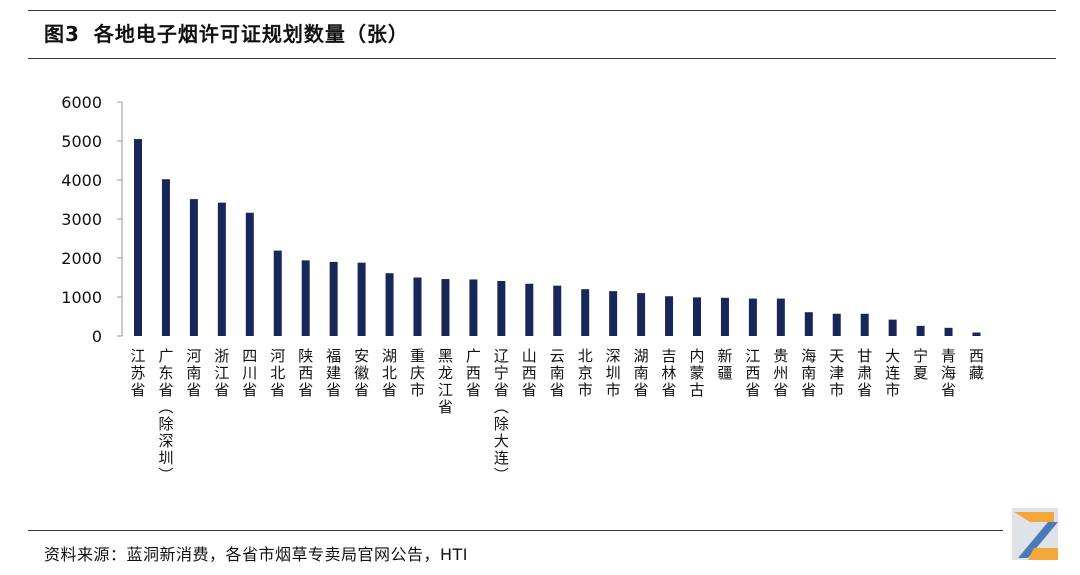  Describe the element at coordinates (529, 373) in the screenshot. I see `category-label: 山西省` at that location.